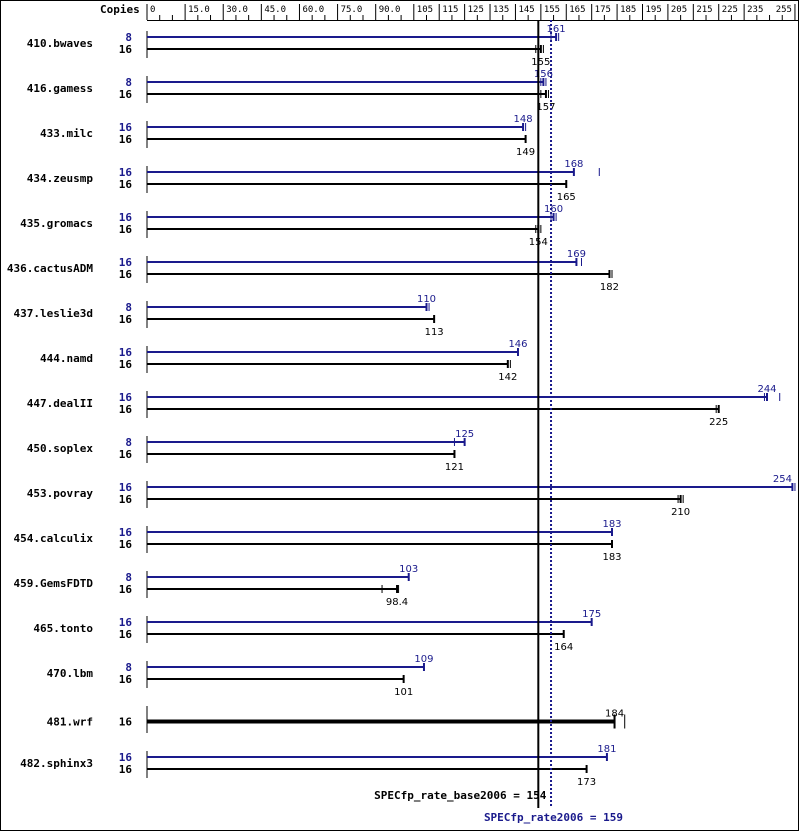 The width and height of the screenshot is (799, 831). Describe the element at coordinates (576, 254) in the screenshot. I see `peak-value-label: 169` at that location.